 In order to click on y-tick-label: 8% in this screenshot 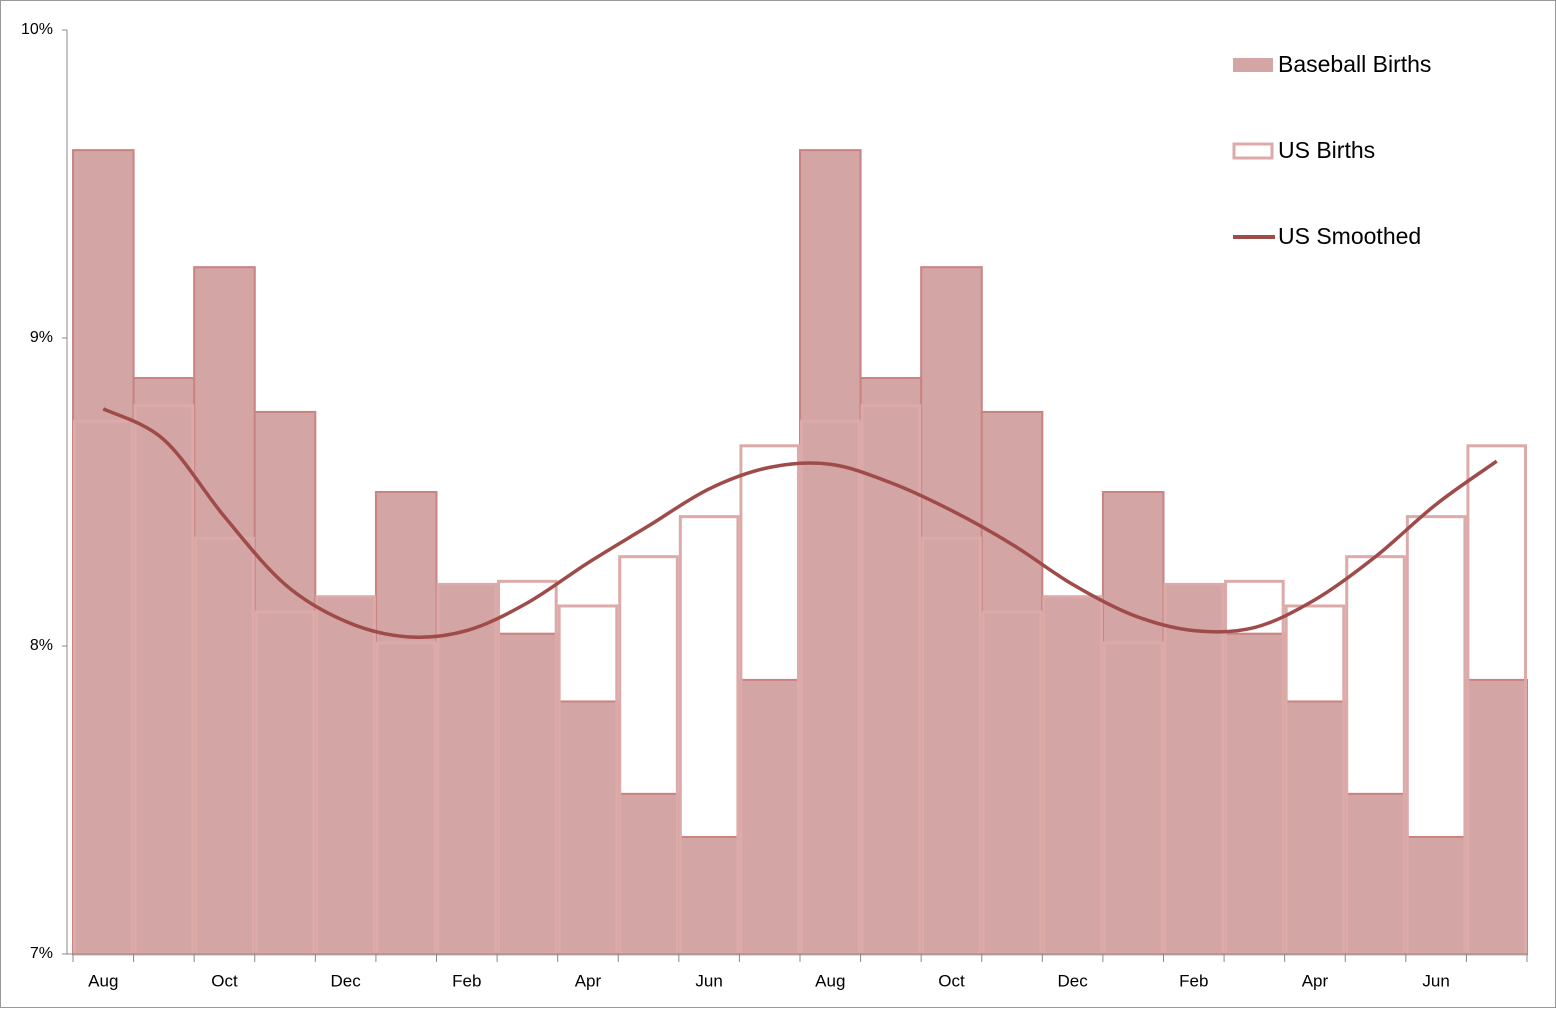, I will do `click(41, 645)`.